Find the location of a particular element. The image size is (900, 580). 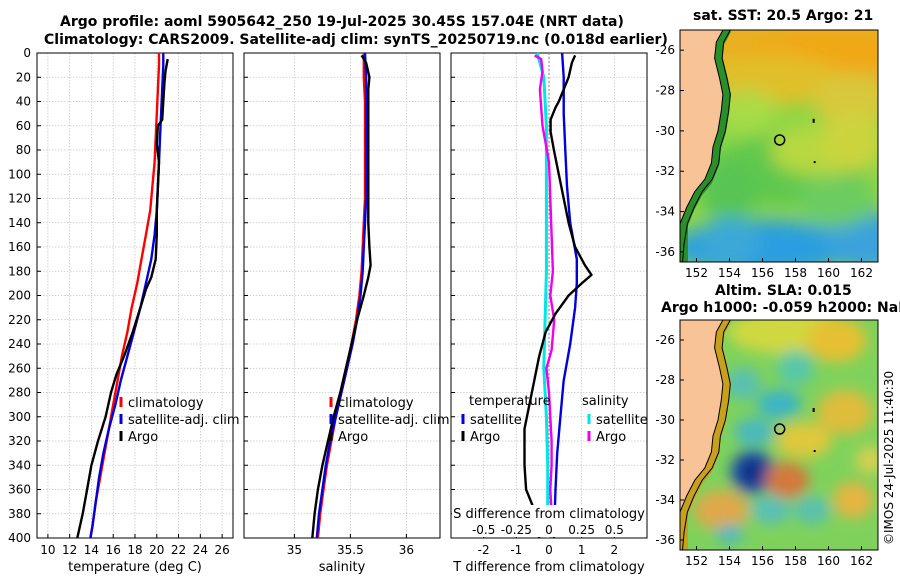

tick-label-depth: 380 is located at coordinates (19, 514).